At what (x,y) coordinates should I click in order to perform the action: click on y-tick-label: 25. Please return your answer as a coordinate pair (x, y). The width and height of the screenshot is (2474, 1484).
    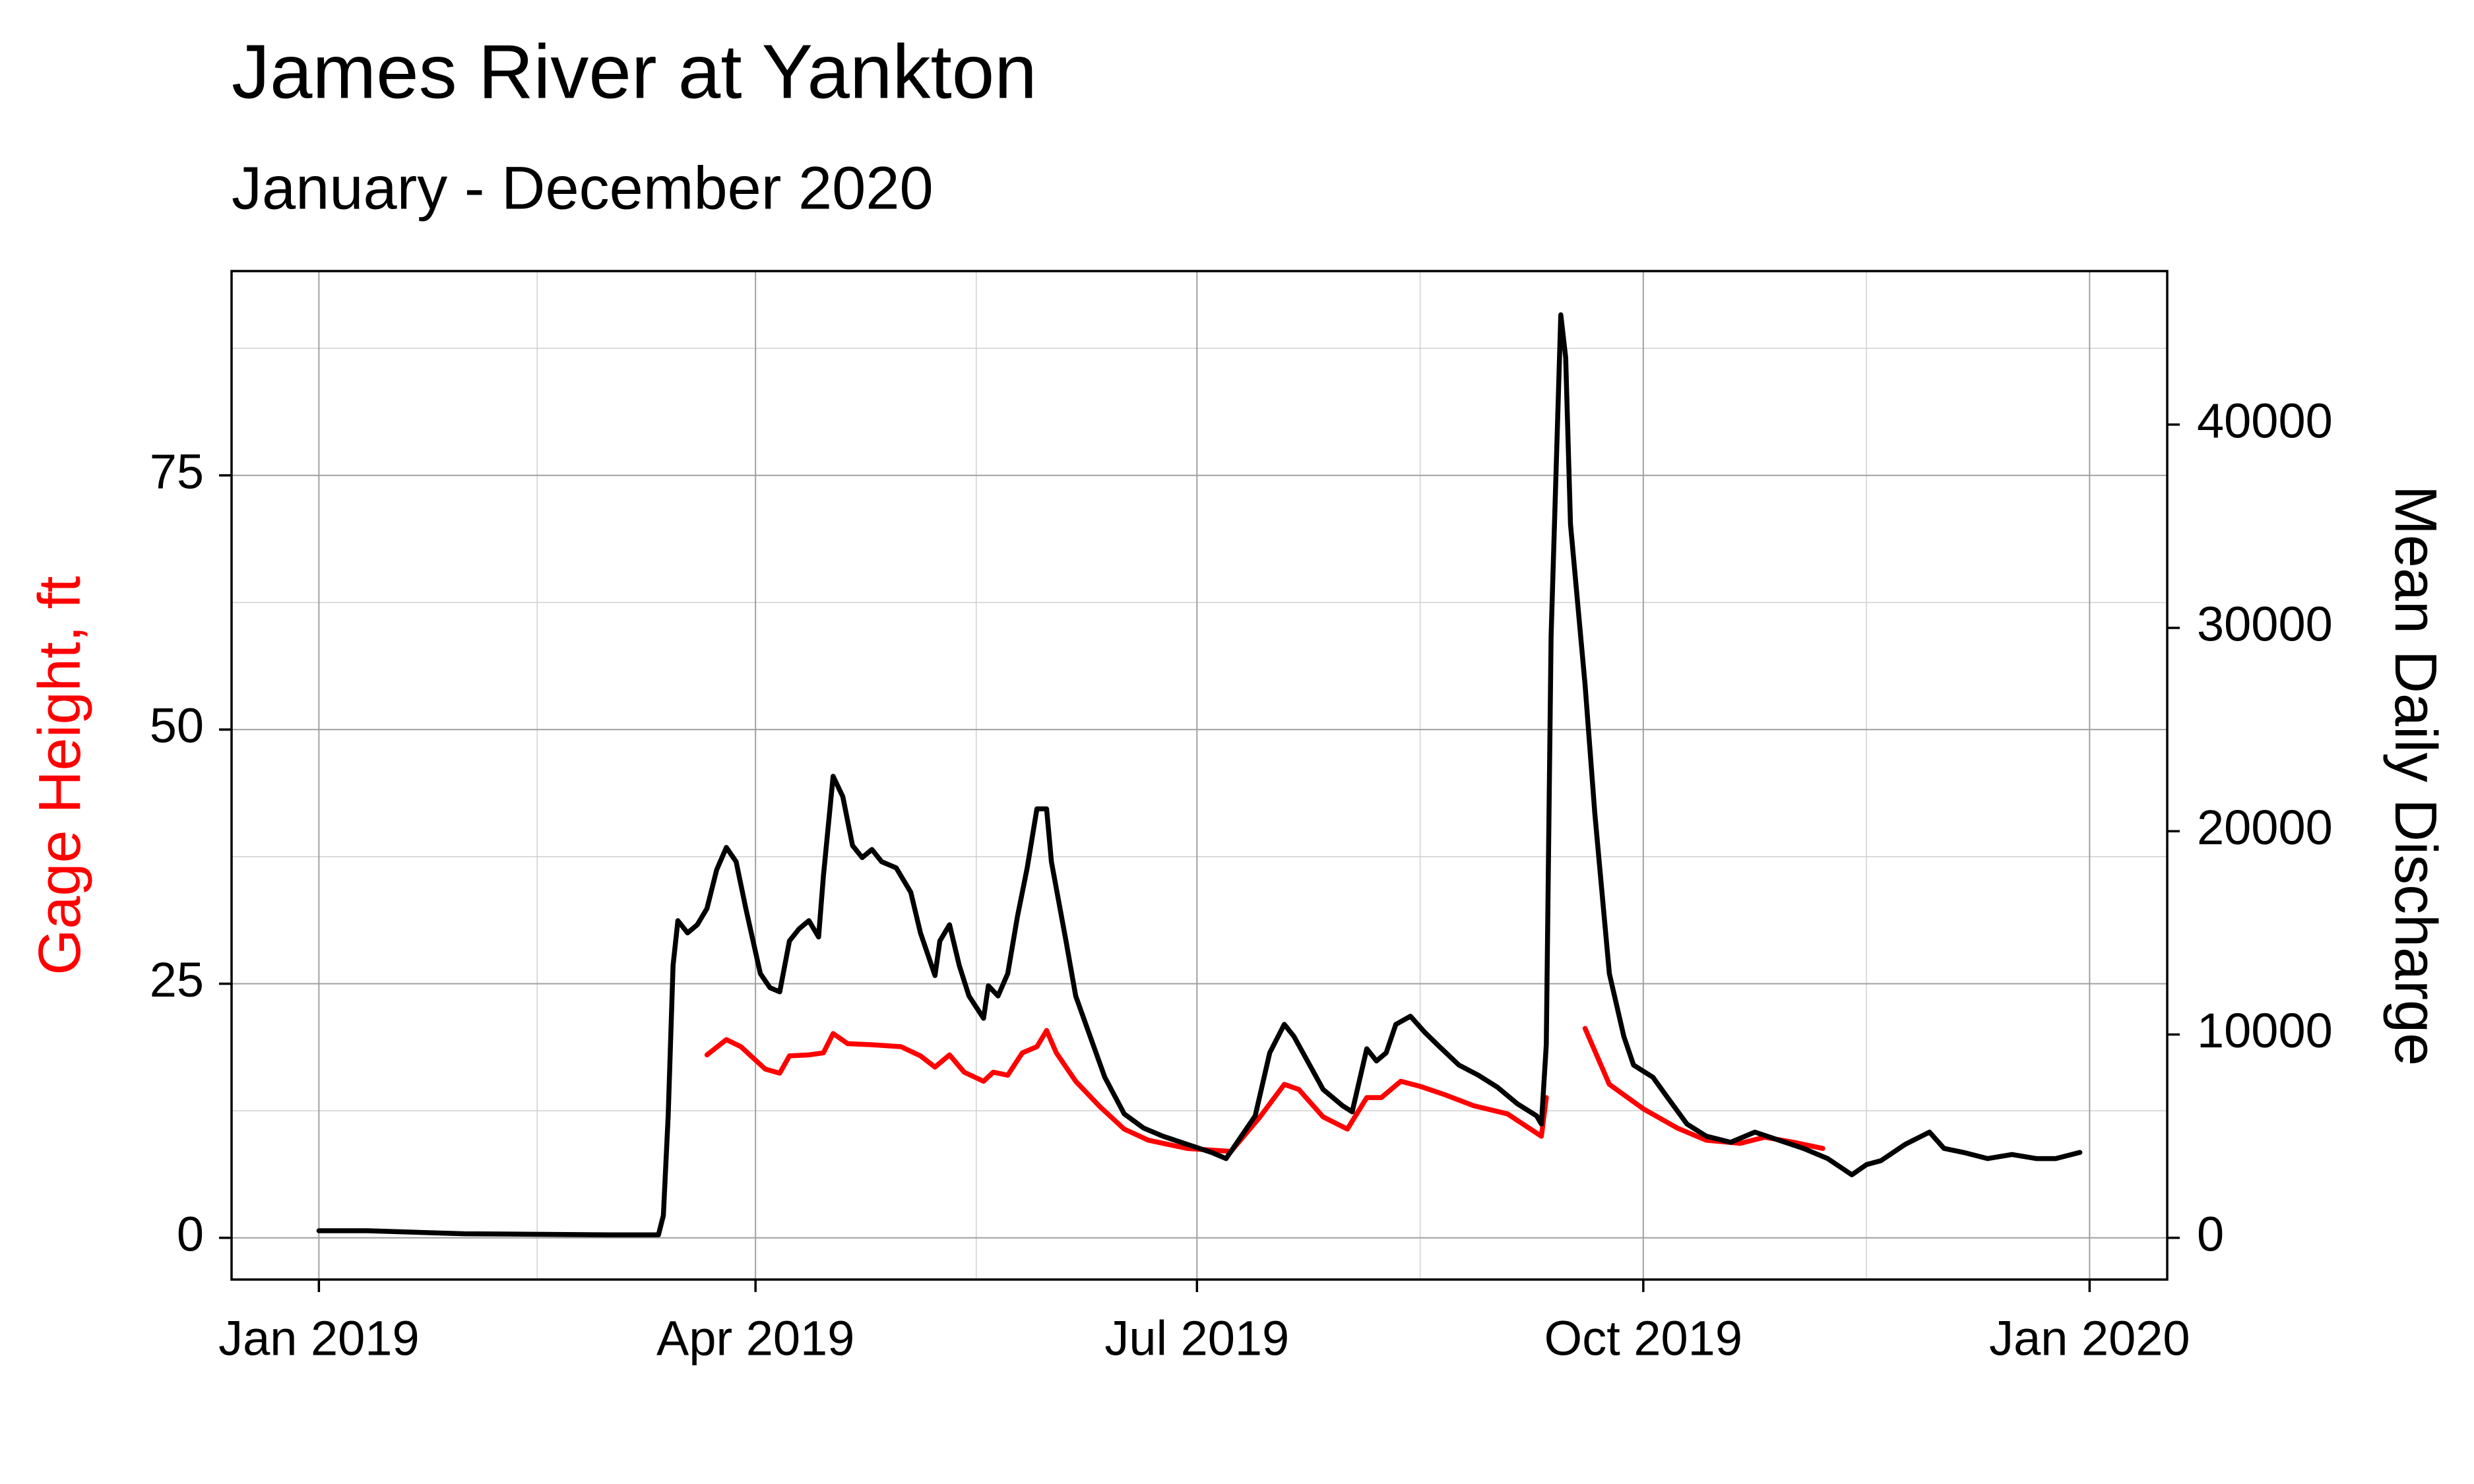
    Looking at the image, I should click on (177, 980).